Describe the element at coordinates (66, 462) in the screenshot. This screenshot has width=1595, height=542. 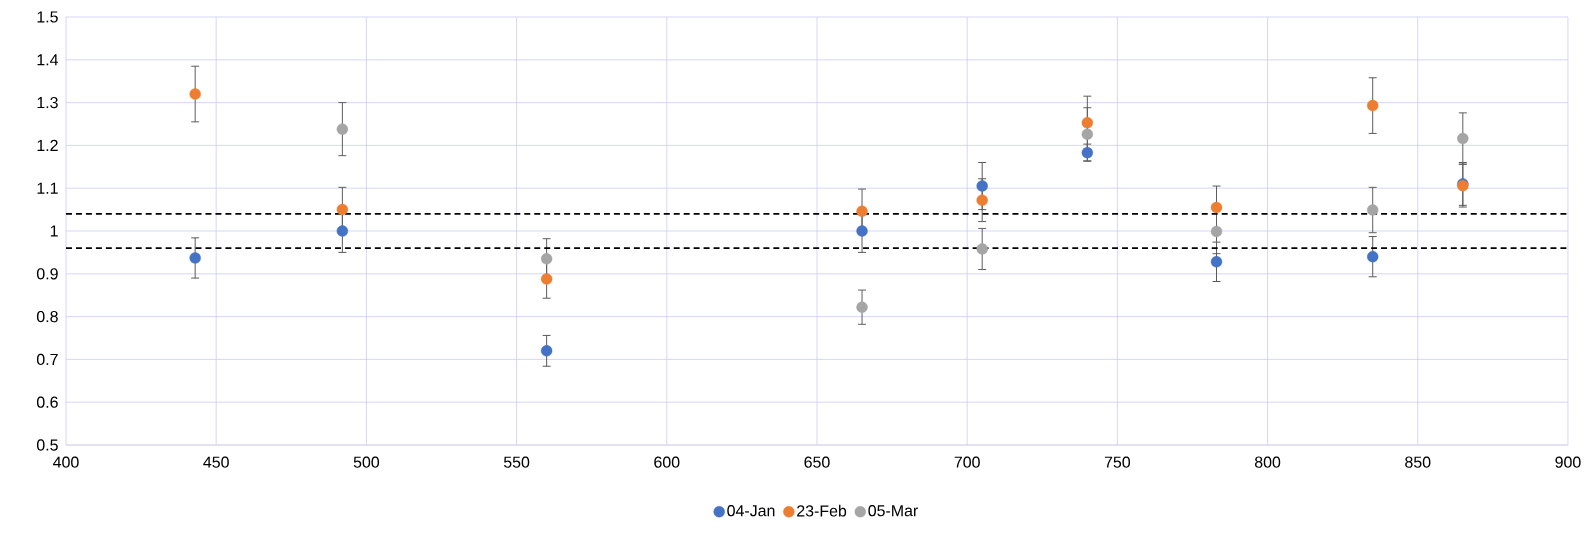
I see `x-tick-label: 400` at that location.